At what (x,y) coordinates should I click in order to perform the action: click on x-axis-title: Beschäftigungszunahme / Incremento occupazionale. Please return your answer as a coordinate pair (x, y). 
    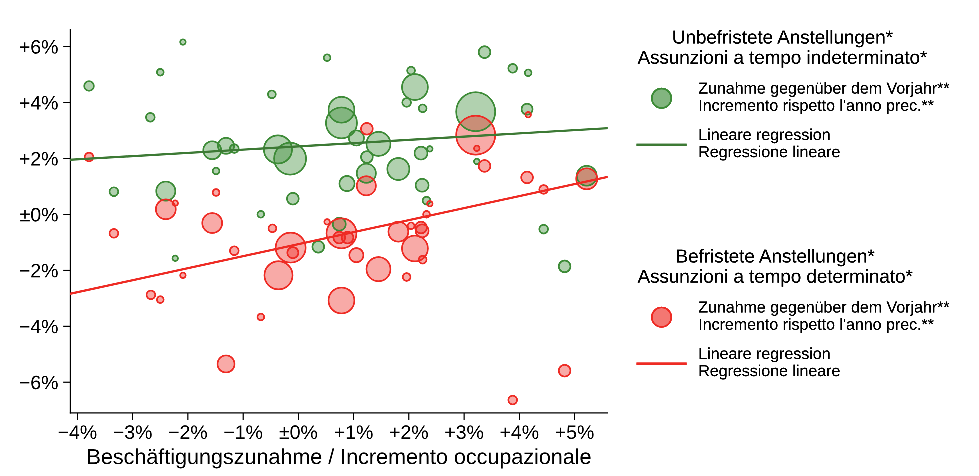
    Looking at the image, I should click on (339, 458).